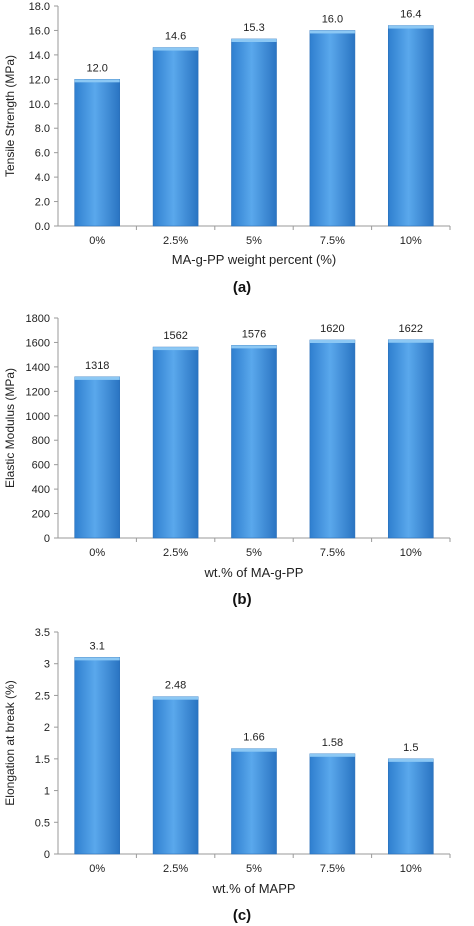 The width and height of the screenshot is (474, 926). Describe the element at coordinates (411, 241) in the screenshot. I see `x-tick-label-a-5: 10%` at that location.